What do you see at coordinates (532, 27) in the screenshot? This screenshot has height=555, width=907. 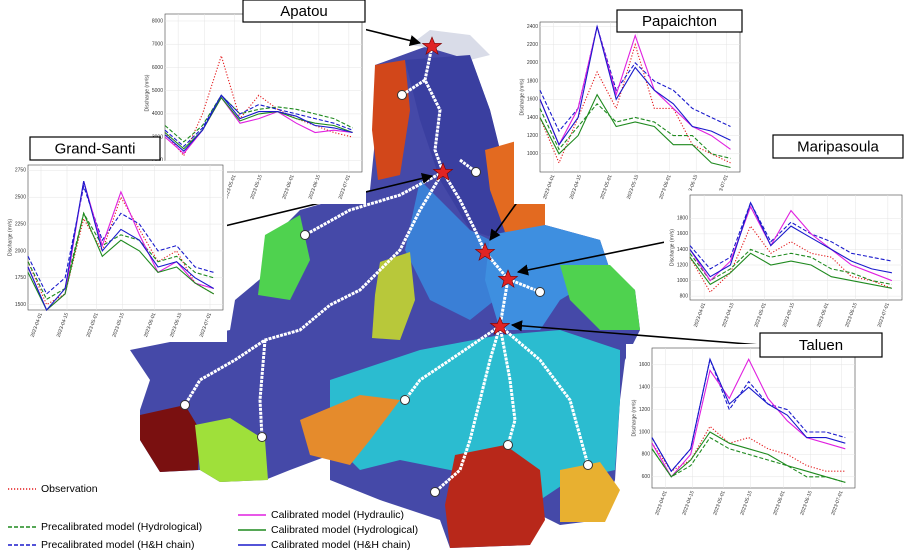 I see `y-tick-label: 2400` at bounding box center [532, 27].